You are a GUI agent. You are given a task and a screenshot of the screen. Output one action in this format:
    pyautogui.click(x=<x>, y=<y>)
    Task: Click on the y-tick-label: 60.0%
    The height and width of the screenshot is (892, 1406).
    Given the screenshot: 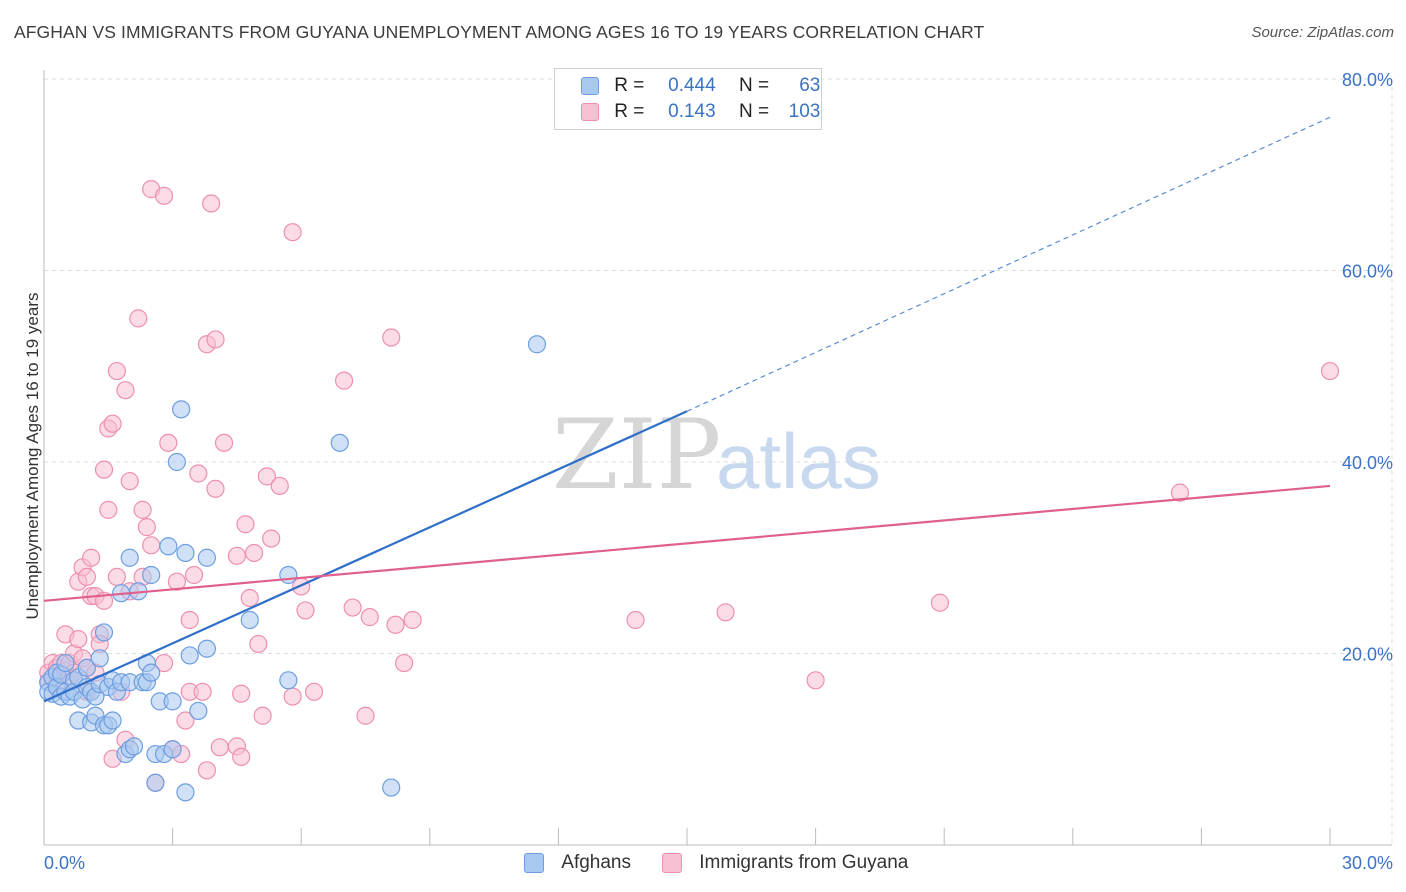 What is the action you would take?
    pyautogui.click(x=1367, y=272)
    